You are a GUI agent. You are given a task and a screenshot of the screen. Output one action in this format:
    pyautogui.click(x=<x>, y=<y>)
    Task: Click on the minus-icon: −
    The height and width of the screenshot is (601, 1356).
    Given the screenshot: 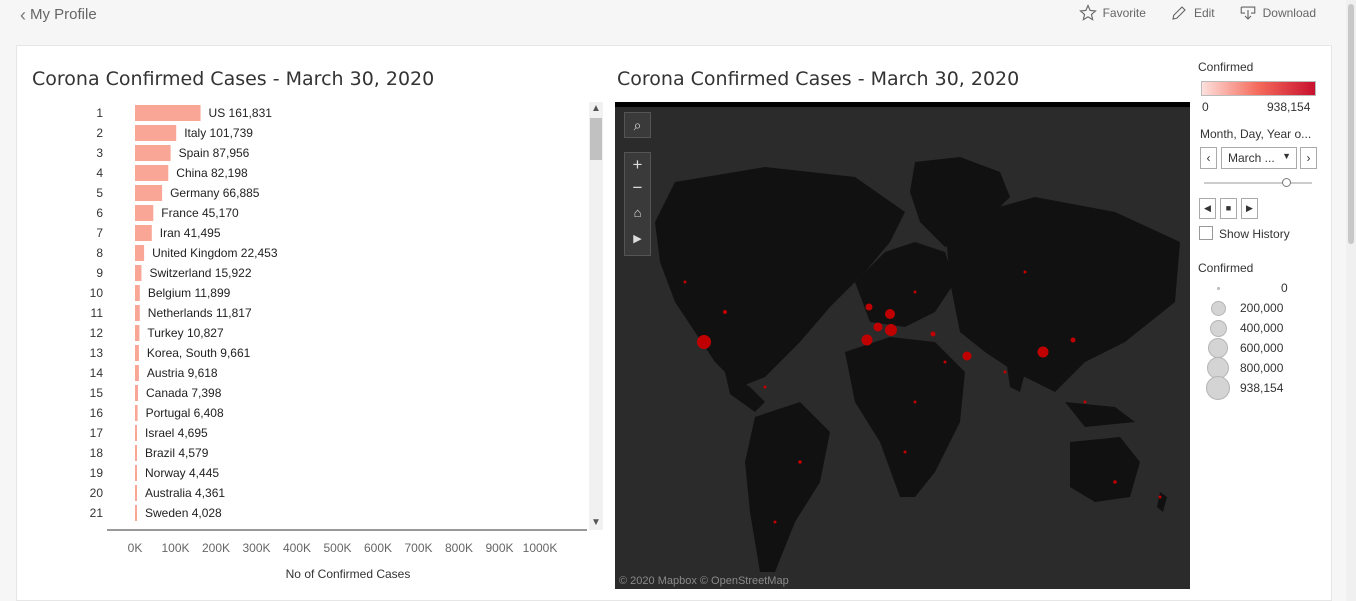 What is the action you would take?
    pyautogui.click(x=637, y=187)
    